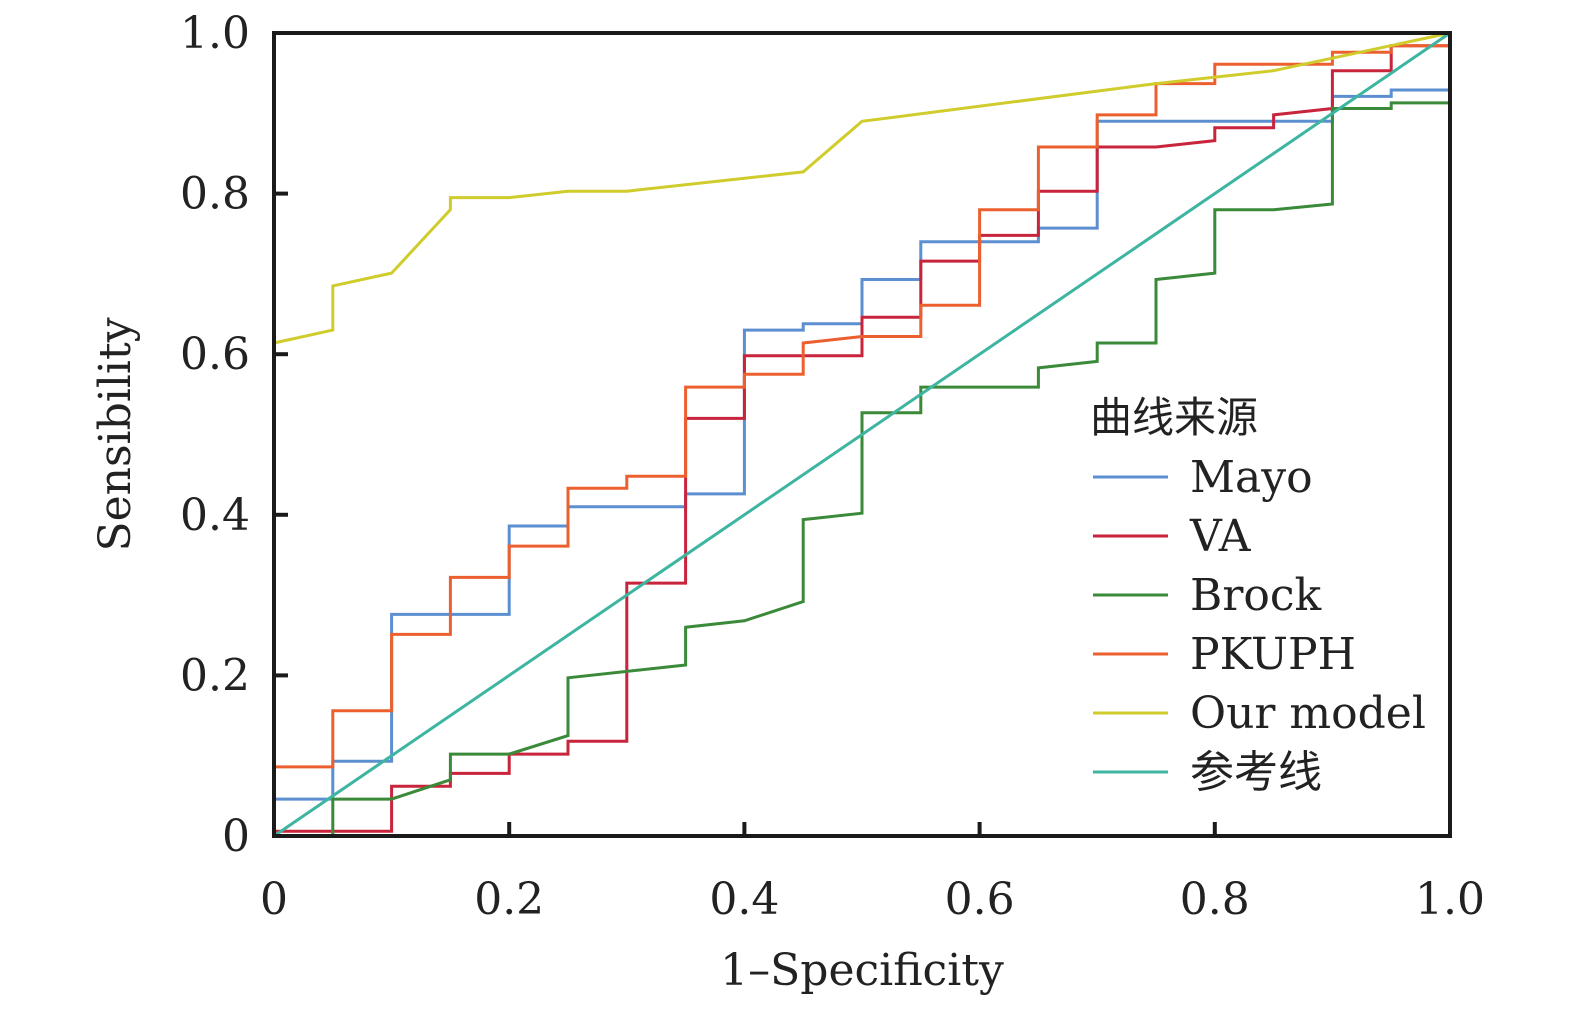 This screenshot has height=1012, width=1575. I want to click on y-tick-label: 0.6, so click(215, 354).